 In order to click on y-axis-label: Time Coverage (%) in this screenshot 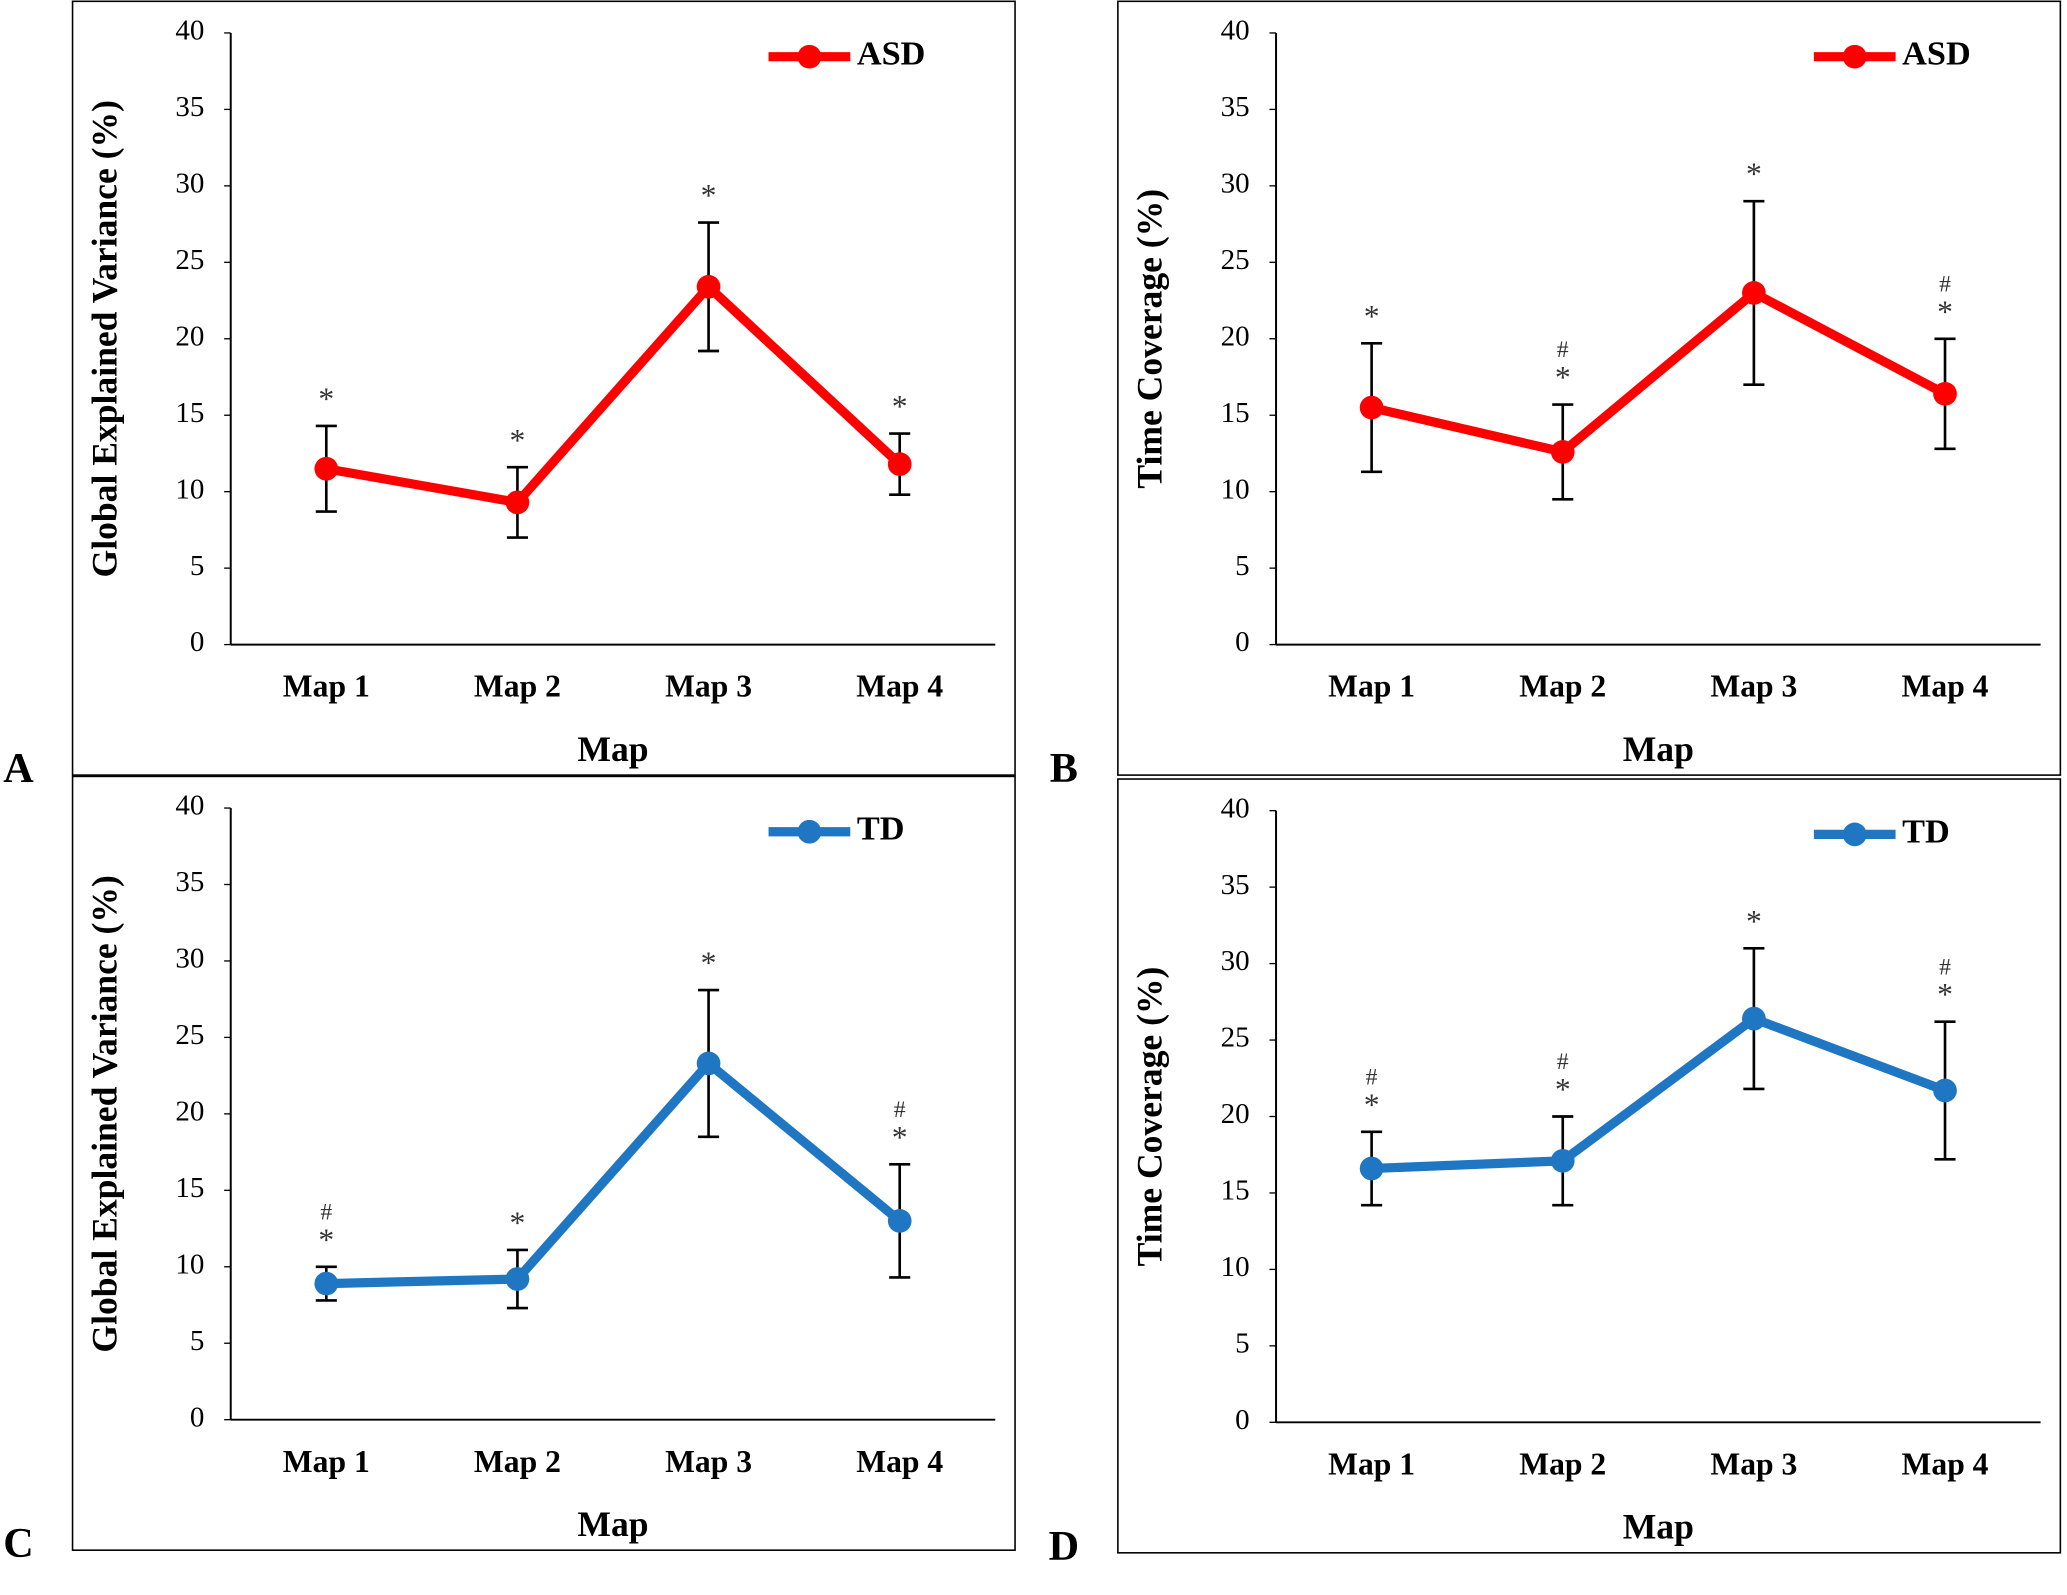, I will do `click(1150, 339)`.